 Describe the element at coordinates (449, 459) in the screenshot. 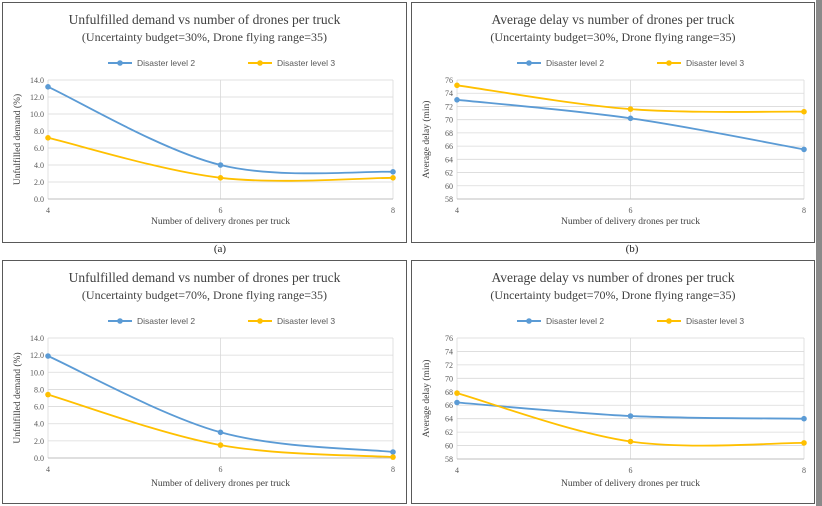

I see `y-tick-label: 58` at that location.